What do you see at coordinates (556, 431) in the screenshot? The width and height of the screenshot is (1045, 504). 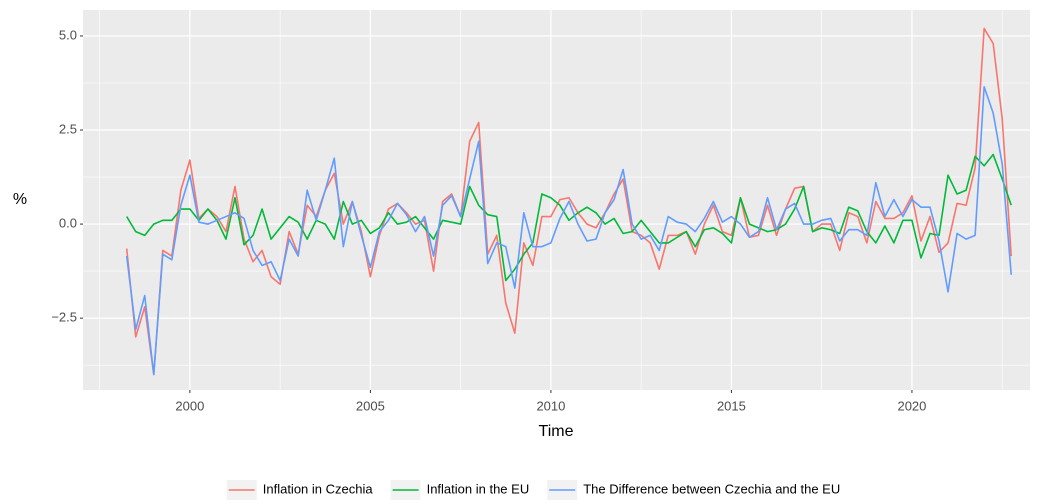 I see `x-axis-title: Time` at bounding box center [556, 431].